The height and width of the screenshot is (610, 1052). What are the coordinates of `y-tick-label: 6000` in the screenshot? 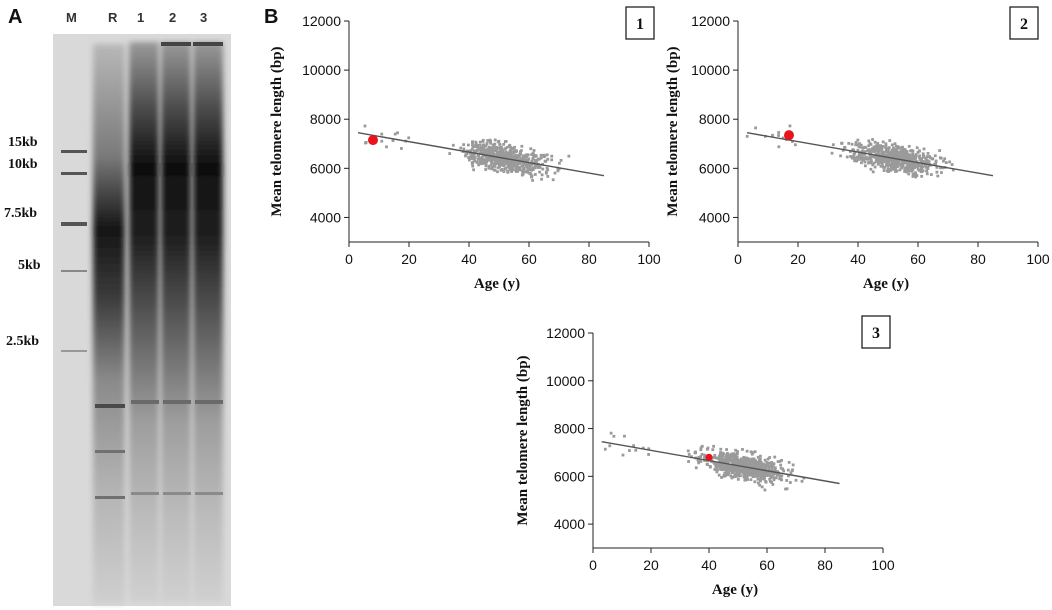 It's located at (325, 168).